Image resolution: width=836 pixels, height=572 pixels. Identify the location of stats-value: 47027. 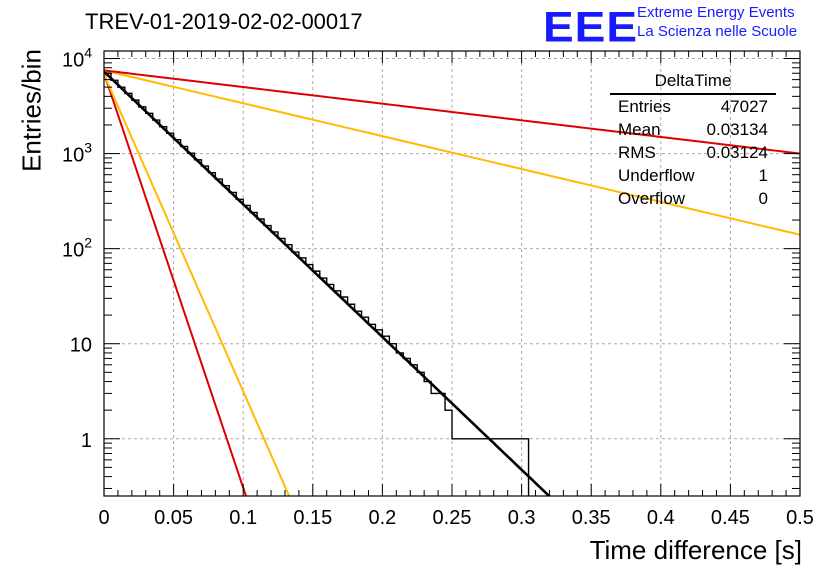
(744, 106).